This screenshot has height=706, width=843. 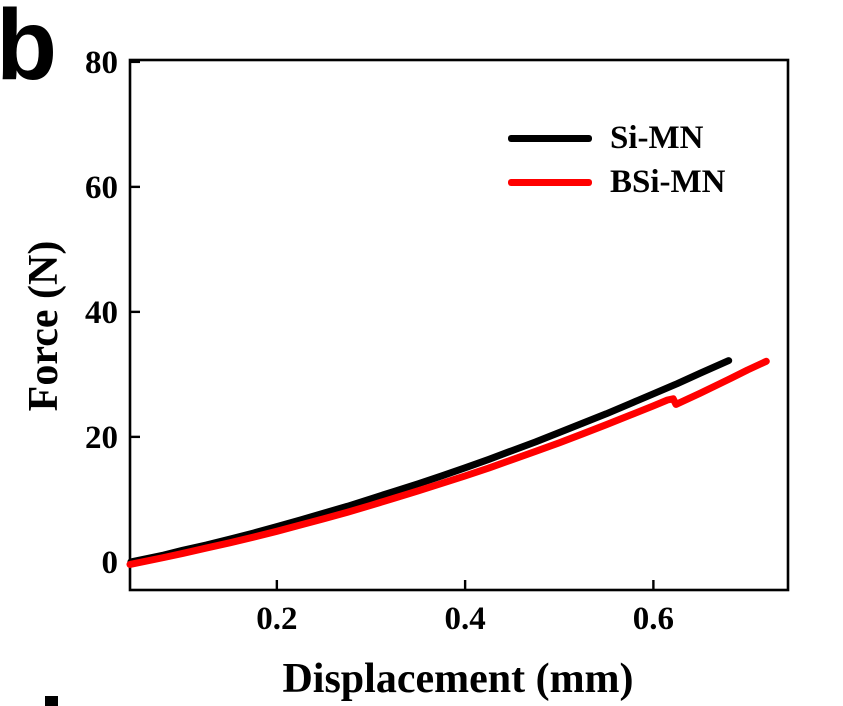 What do you see at coordinates (668, 181) in the screenshot?
I see `legend-label: BSi-MN` at bounding box center [668, 181].